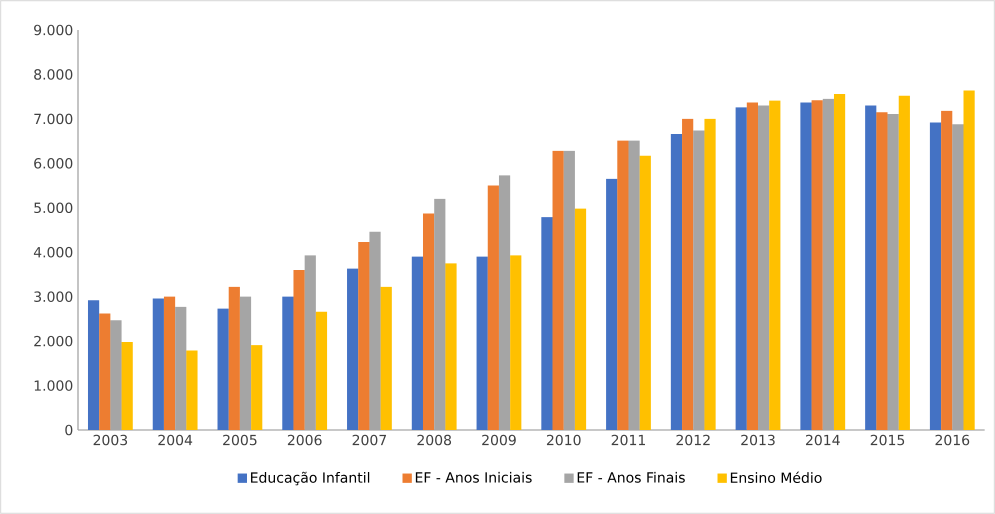 Image resolution: width=995 pixels, height=514 pixels. Describe the element at coordinates (887, 440) in the screenshot. I see `x-tick-label: 2015` at that location.